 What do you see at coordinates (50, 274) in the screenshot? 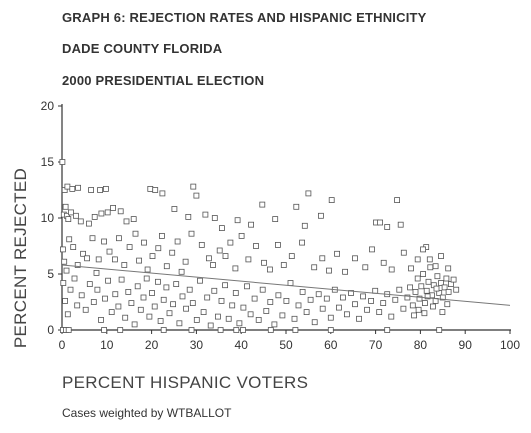
I see `y-tick-label: 5` at bounding box center [50, 274].